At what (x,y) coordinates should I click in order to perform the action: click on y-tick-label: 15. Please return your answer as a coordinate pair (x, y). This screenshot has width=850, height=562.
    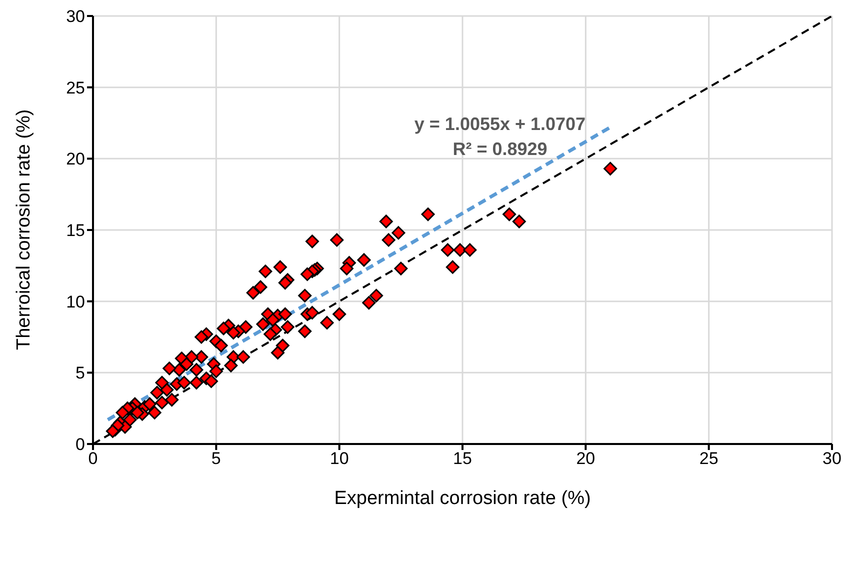
    Looking at the image, I should click on (75, 230).